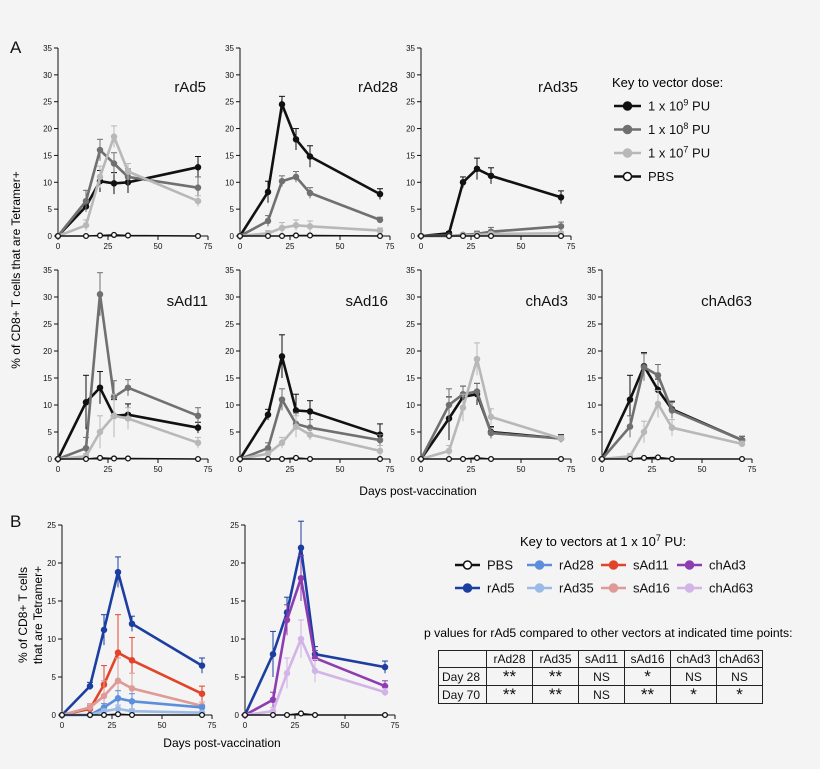  Describe the element at coordinates (600, 659) in the screenshot. I see `pvalues-header-row: rAd28 rAd35 sAd11 sAd16 chAd3 chAd63` at that location.